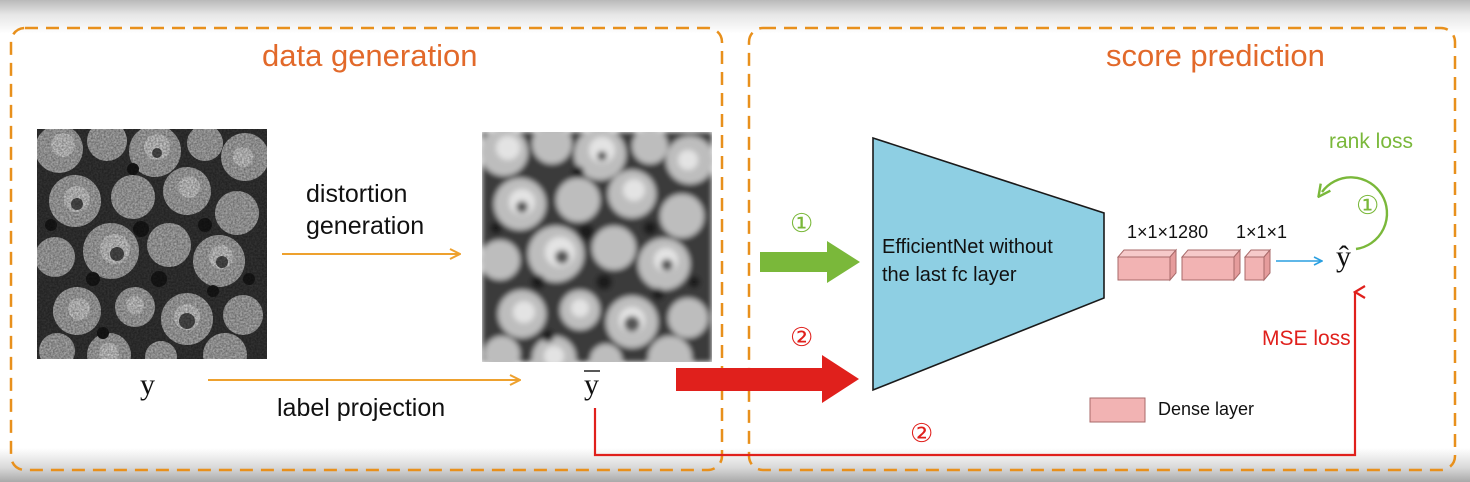 The image size is (1470, 482). I want to click on label-projection-label: label projection, so click(361, 408).